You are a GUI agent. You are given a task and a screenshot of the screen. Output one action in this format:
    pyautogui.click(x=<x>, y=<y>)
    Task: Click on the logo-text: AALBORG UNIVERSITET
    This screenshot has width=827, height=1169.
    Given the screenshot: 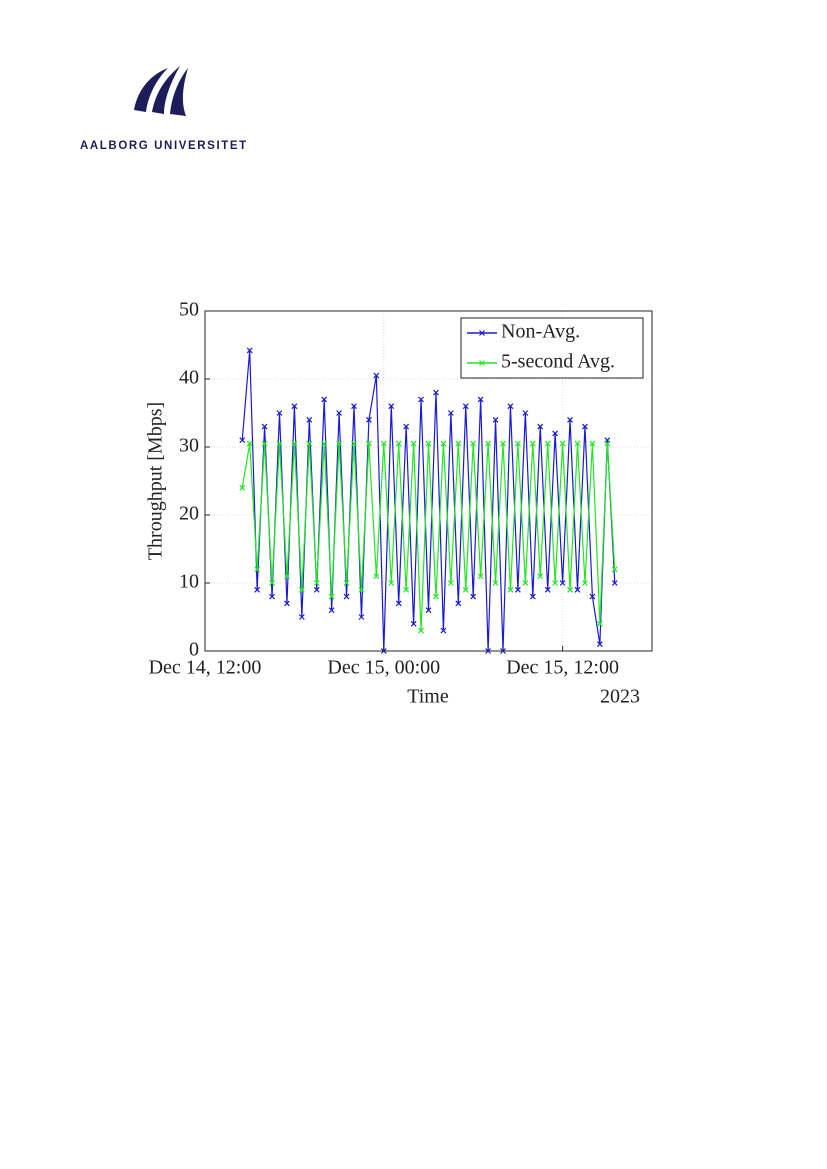 What is the action you would take?
    pyautogui.click(x=164, y=146)
    